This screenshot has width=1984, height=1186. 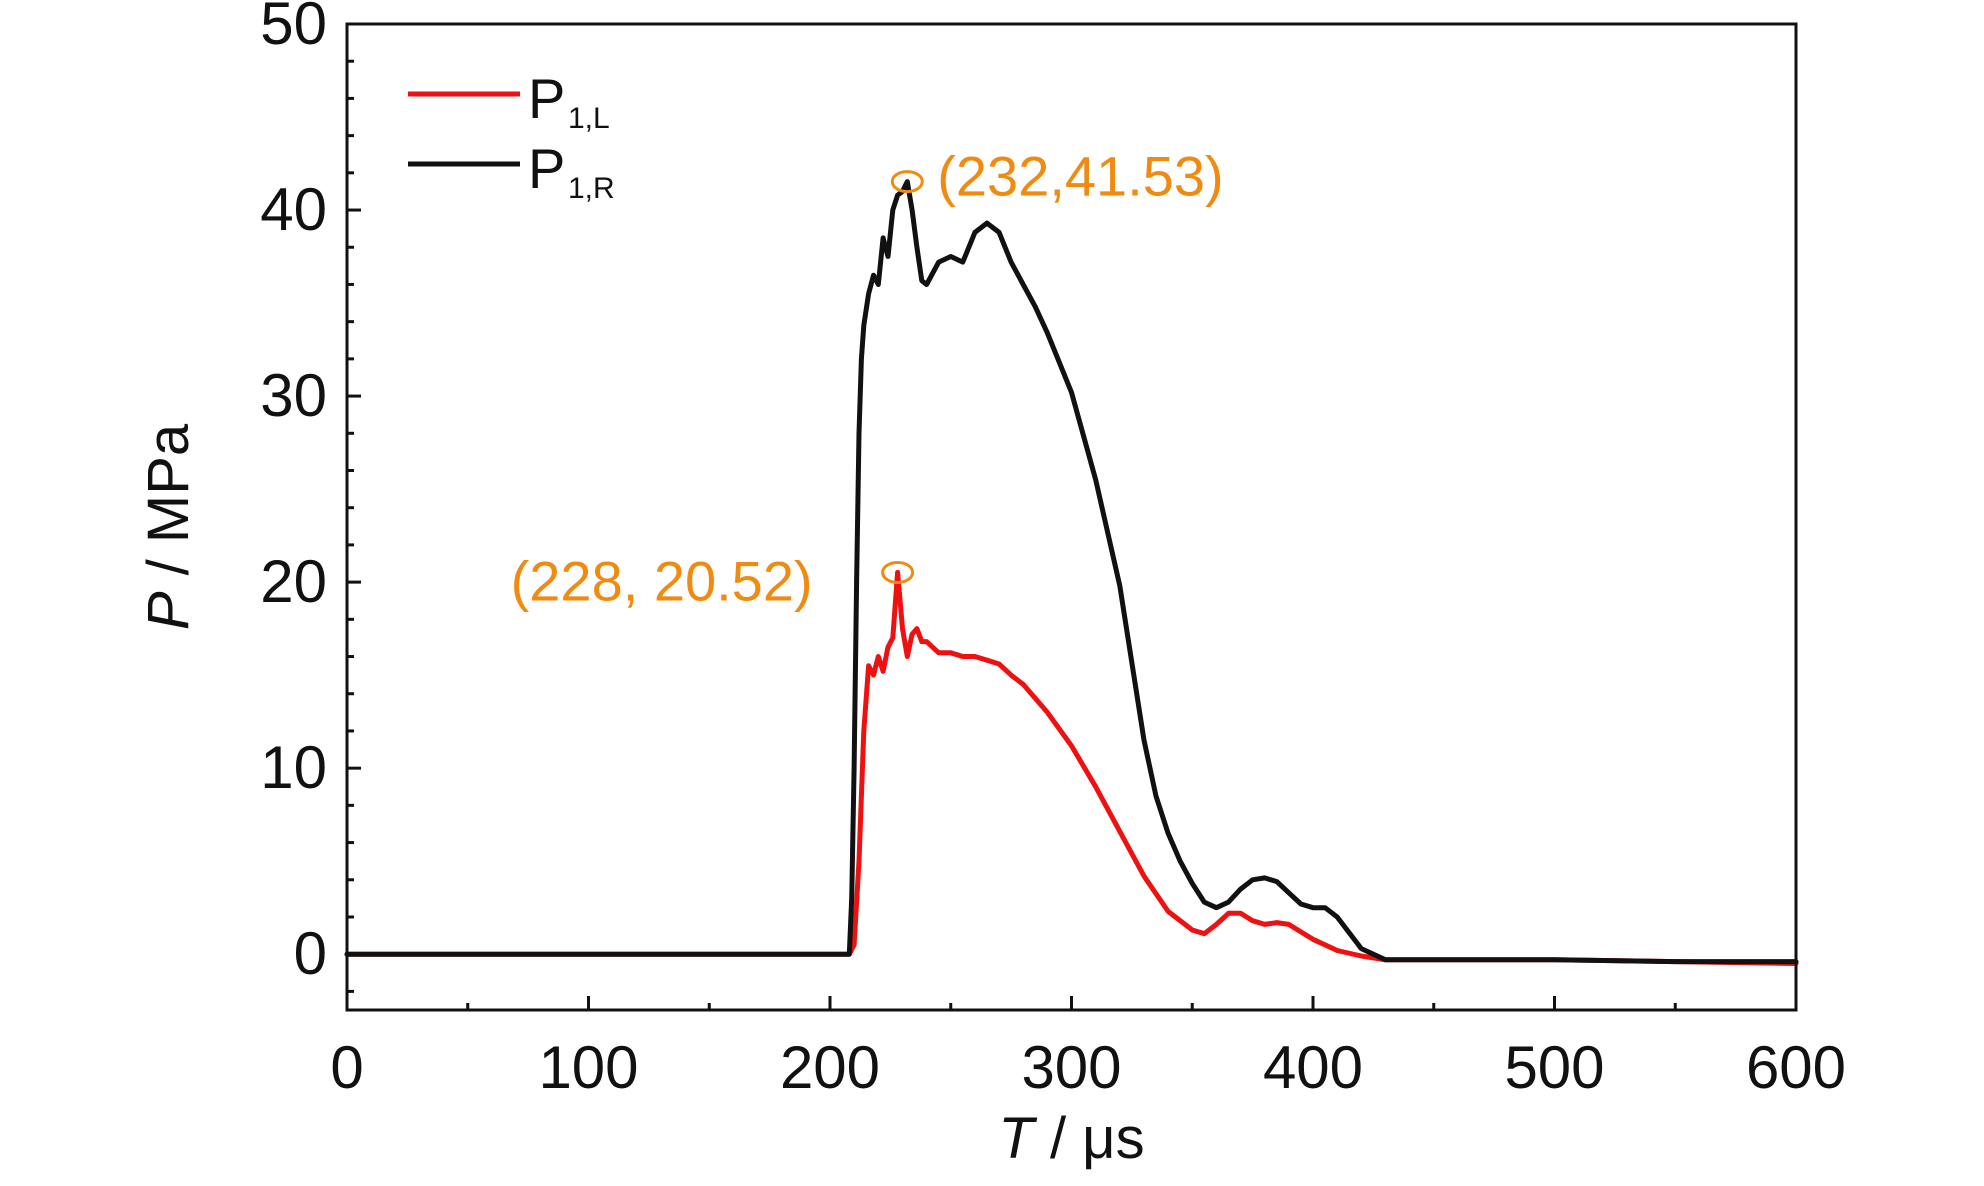 I want to click on y-axis-title: P / MPa, so click(x=168, y=526).